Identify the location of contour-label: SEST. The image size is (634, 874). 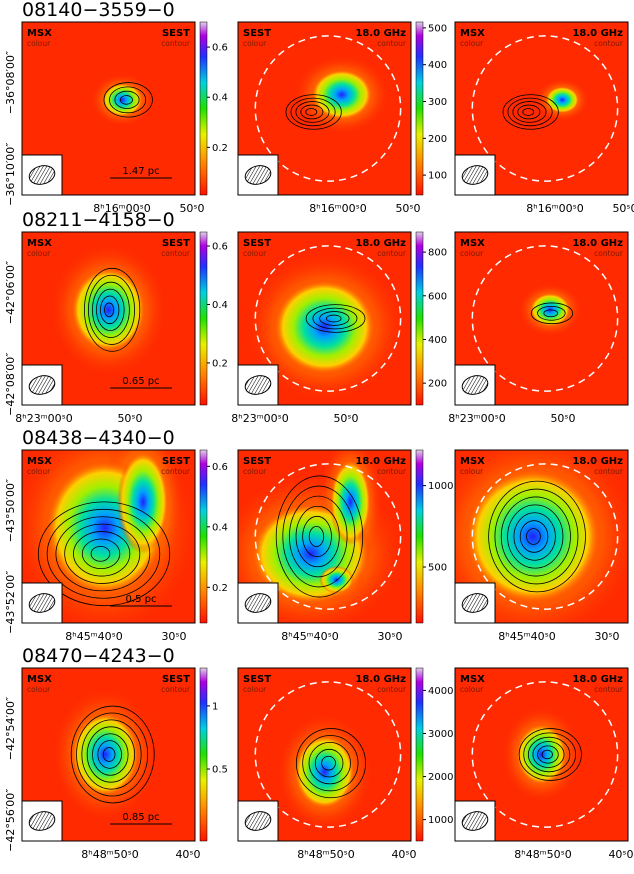
(176, 243).